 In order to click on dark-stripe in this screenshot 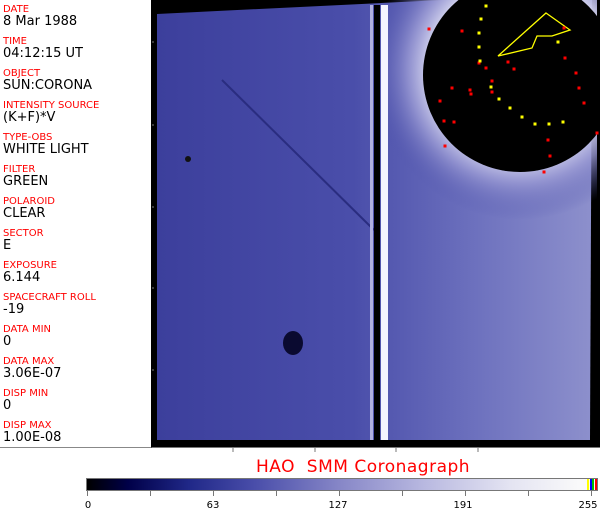, I will do `click(377, 222)`.